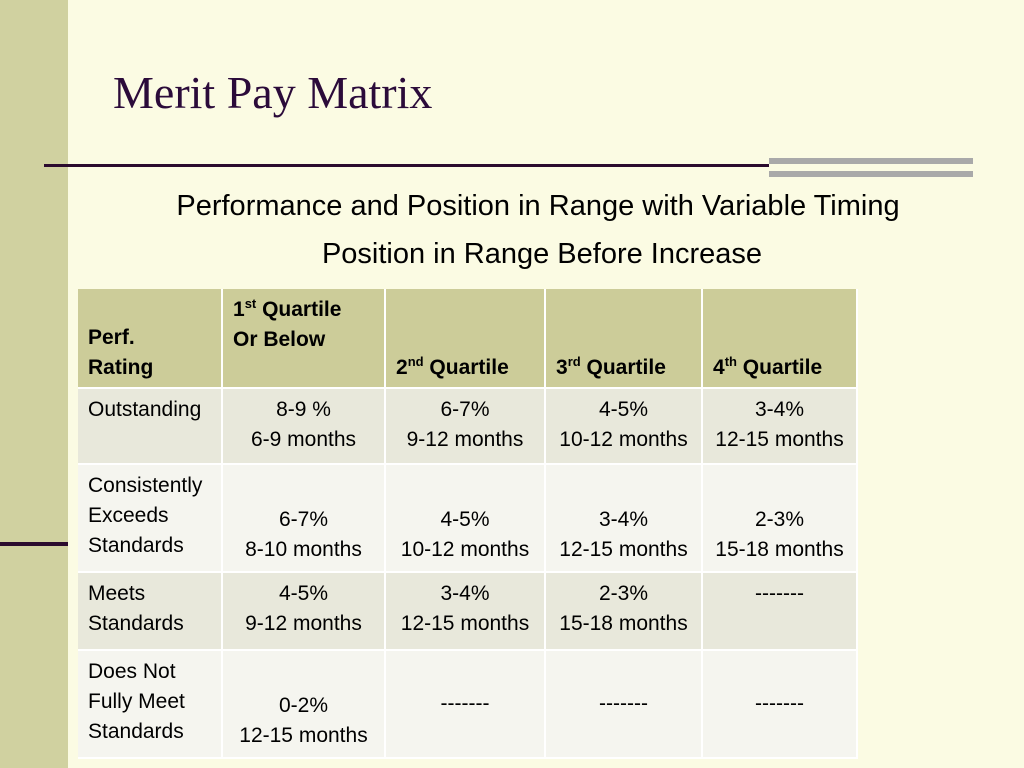 The image size is (1024, 768). I want to click on header-q4: 4th Quartile, so click(780, 339).